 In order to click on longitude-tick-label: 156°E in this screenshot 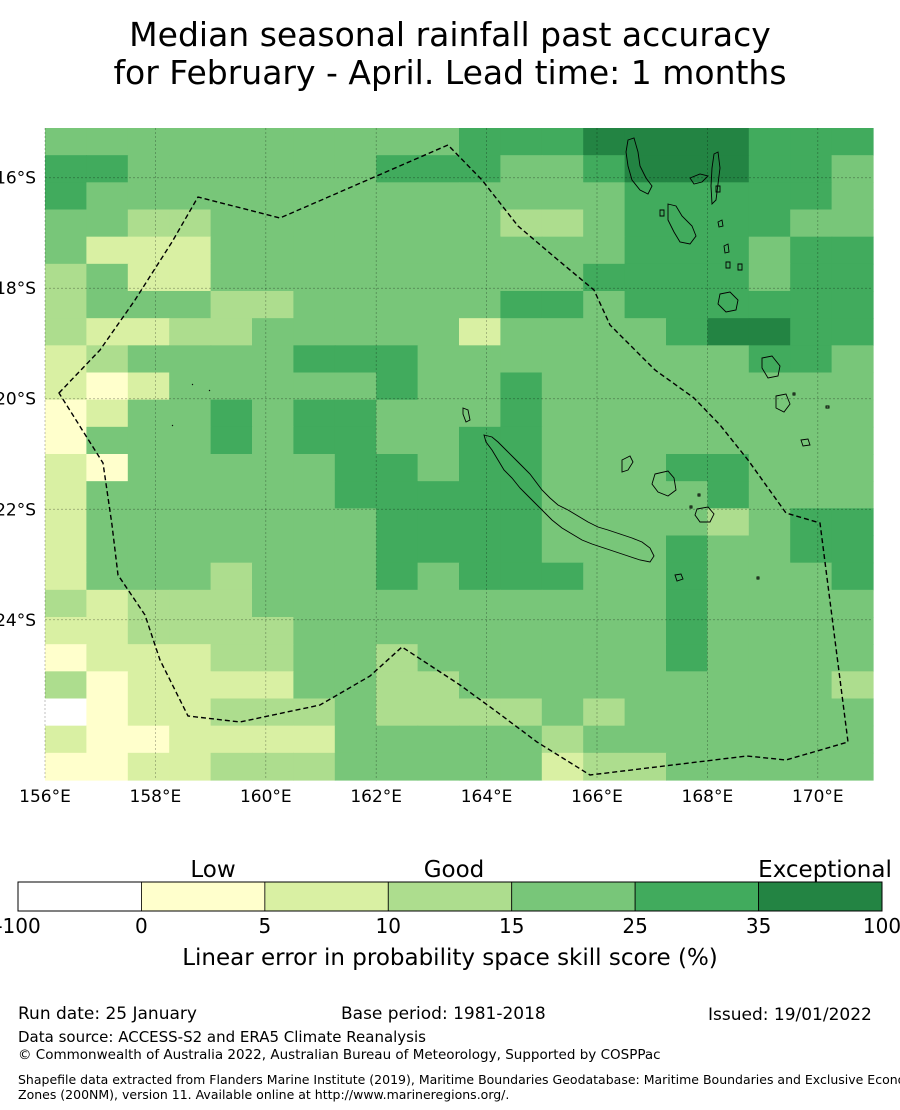, I will do `click(45, 797)`.